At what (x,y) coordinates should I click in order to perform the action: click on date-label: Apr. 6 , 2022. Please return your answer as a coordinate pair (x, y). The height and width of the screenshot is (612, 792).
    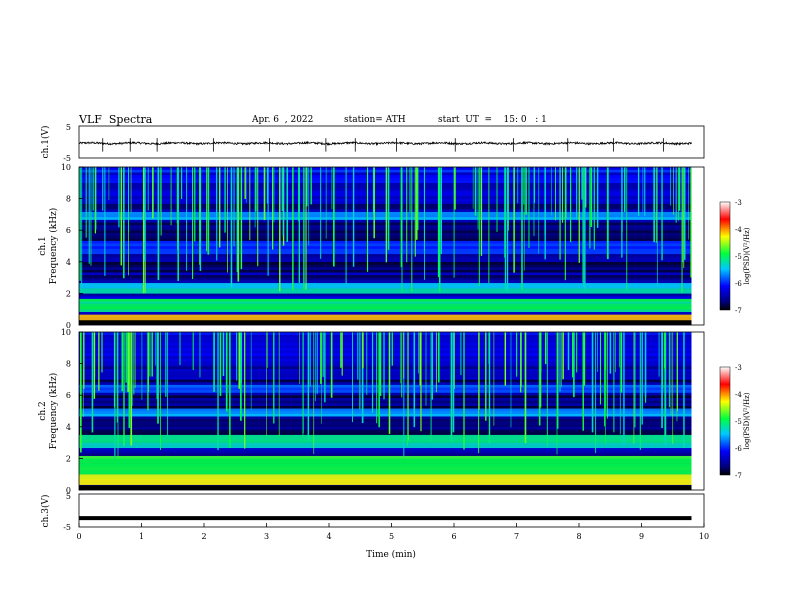
    Looking at the image, I should click on (283, 120).